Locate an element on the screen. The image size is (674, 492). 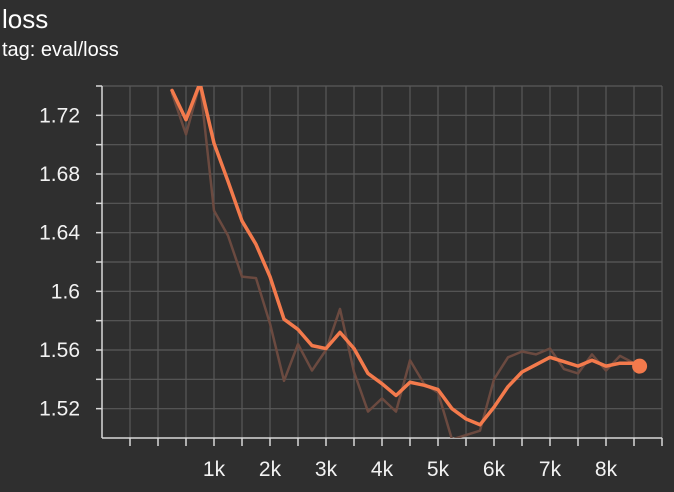
chart-title: loss is located at coordinates (25, 19).